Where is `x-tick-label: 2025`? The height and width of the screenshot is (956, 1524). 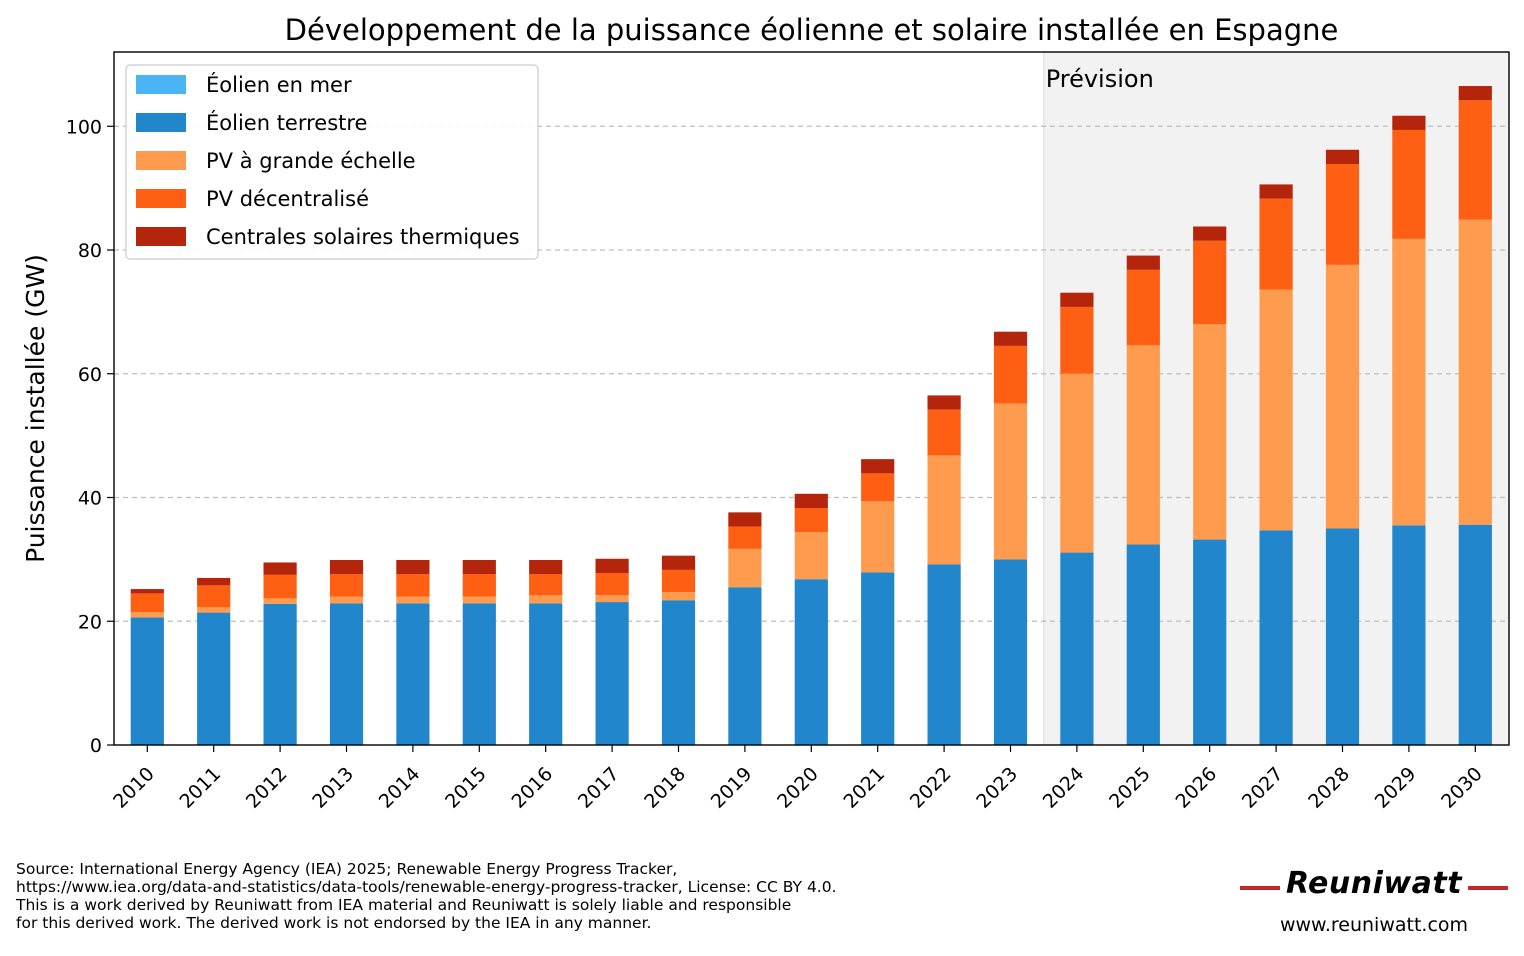 x-tick-label: 2025 is located at coordinates (1130, 788).